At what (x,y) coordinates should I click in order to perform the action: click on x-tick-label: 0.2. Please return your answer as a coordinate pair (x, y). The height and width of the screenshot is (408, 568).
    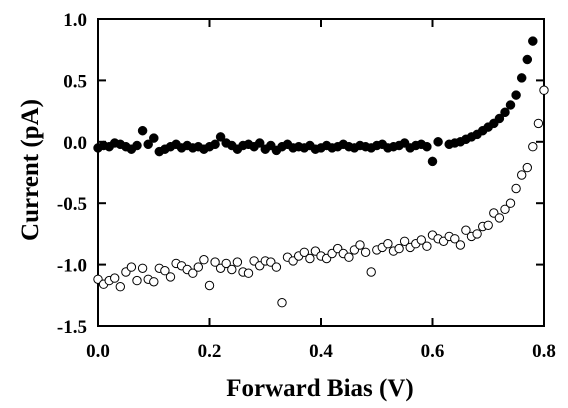
    Looking at the image, I should click on (210, 351).